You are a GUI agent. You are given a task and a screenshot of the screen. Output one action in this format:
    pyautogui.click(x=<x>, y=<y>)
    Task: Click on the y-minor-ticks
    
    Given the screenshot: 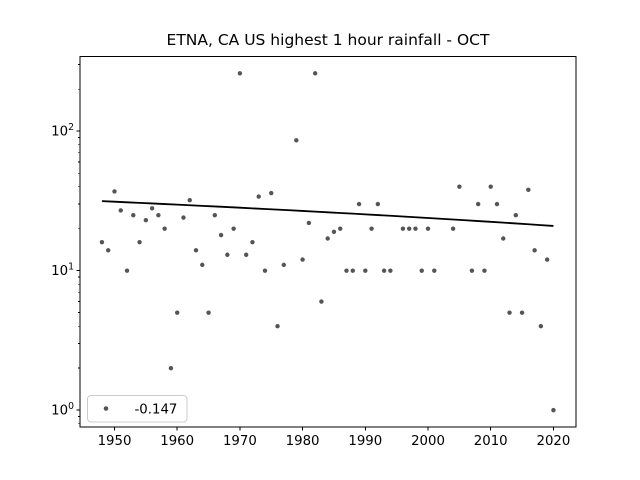 What is the action you would take?
    pyautogui.click(x=79, y=244)
    